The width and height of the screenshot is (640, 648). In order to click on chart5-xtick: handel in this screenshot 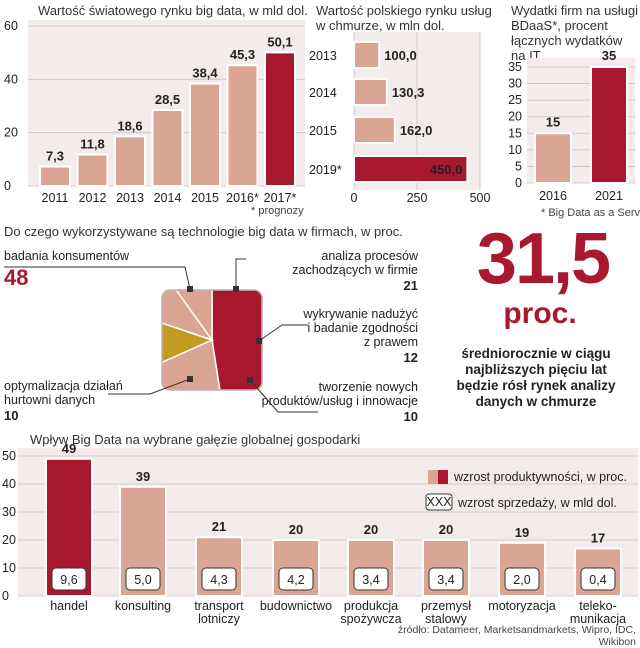, I will do `click(69, 606)`.